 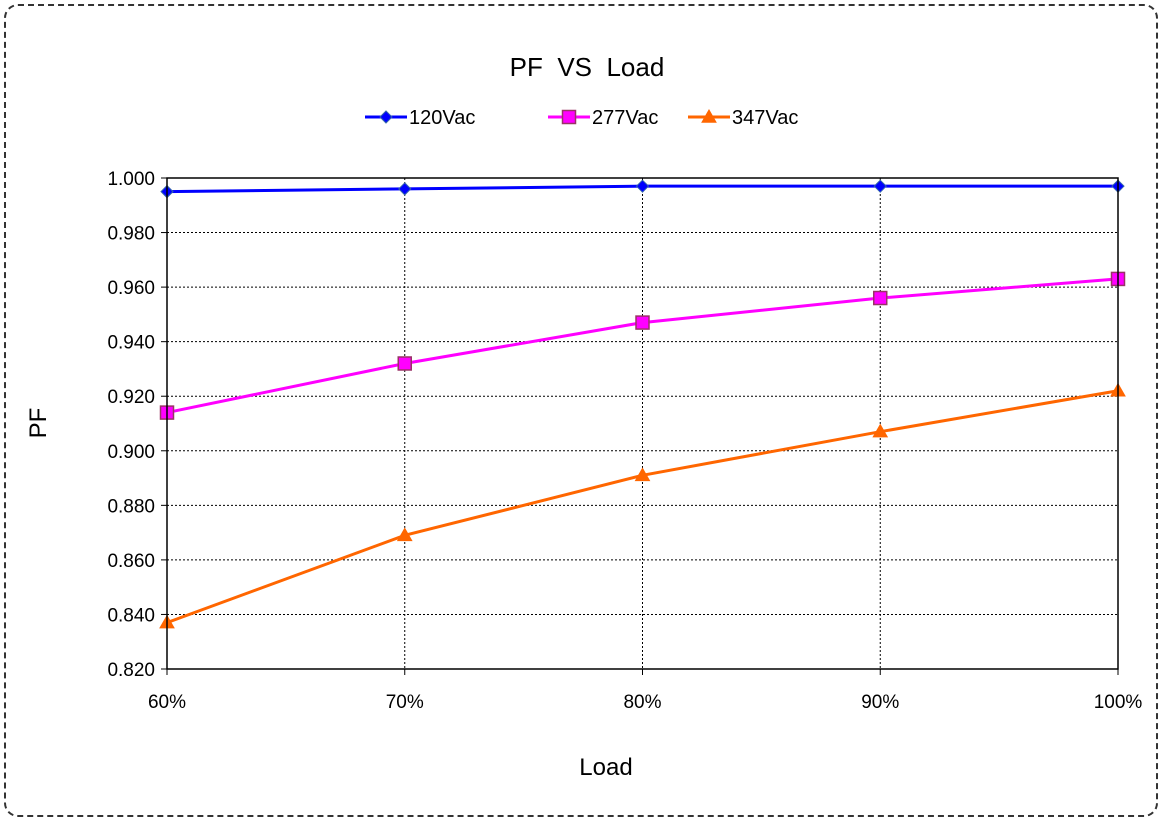 I want to click on legend-item-347Vac: 347Vac, so click(x=743, y=118).